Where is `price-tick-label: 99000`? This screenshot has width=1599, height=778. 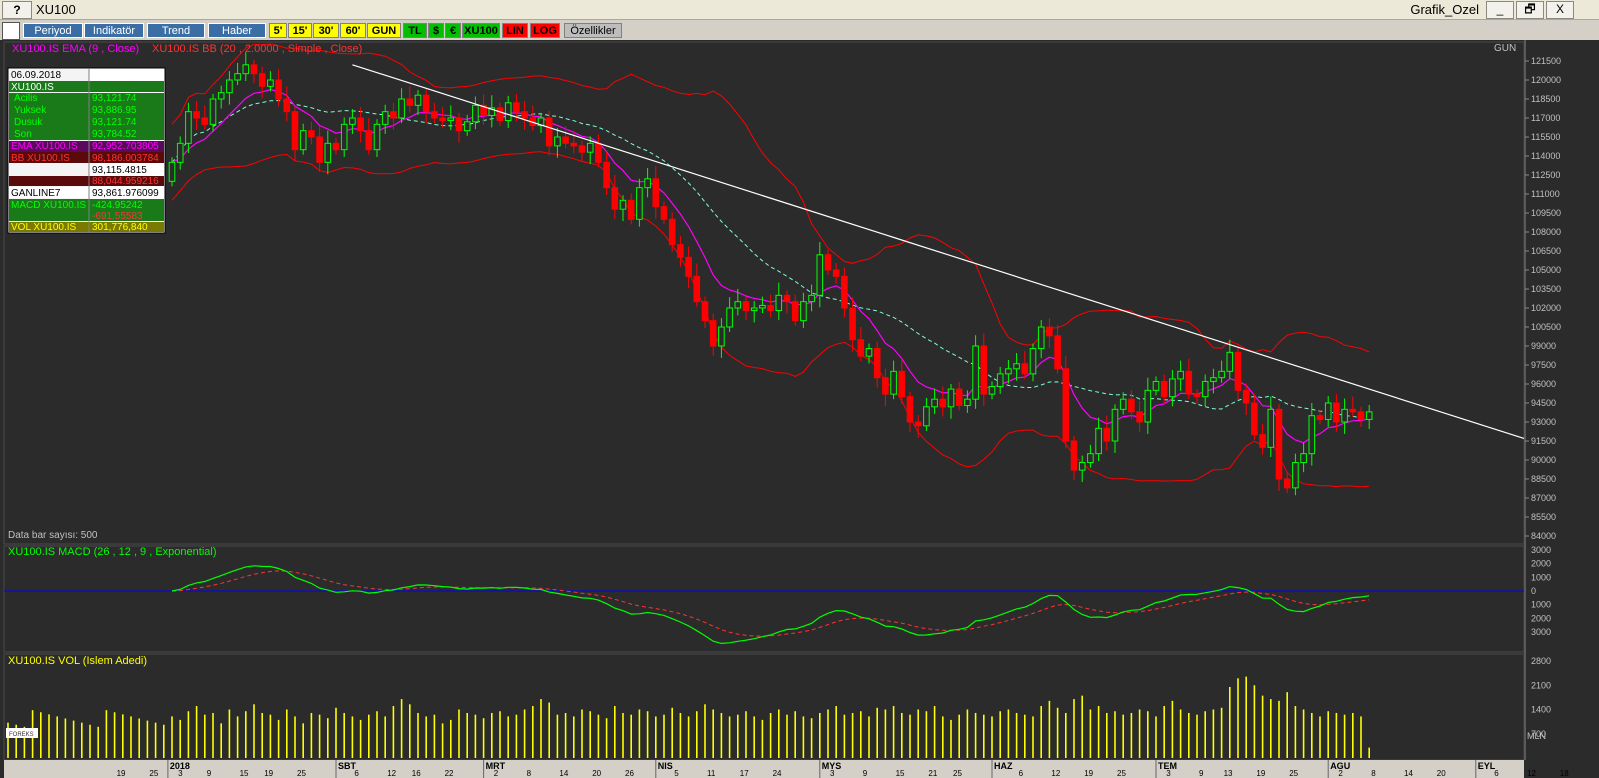 price-tick-label: 99000 is located at coordinates (1543, 346).